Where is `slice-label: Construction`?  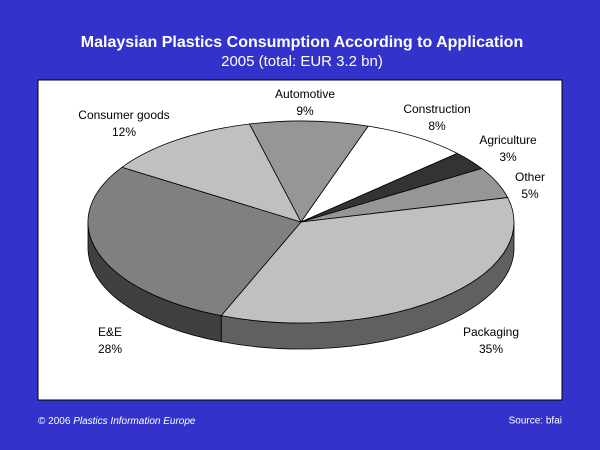 slice-label: Construction is located at coordinates (436, 109).